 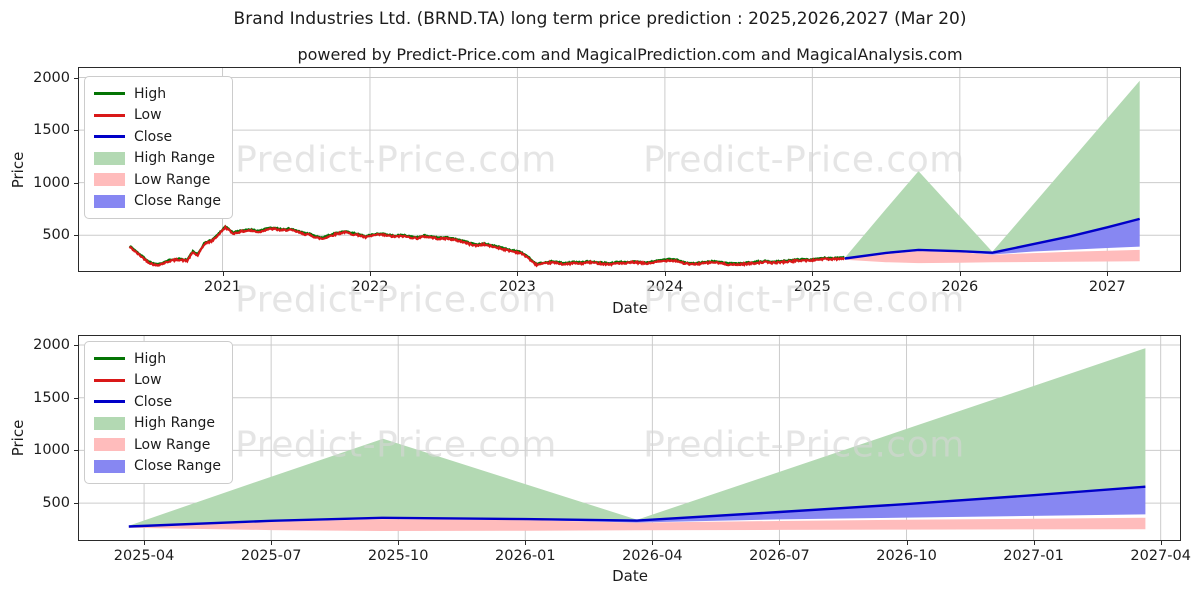 What do you see at coordinates (109, 402) in the screenshot?
I see `close-line-swatch` at bounding box center [109, 402].